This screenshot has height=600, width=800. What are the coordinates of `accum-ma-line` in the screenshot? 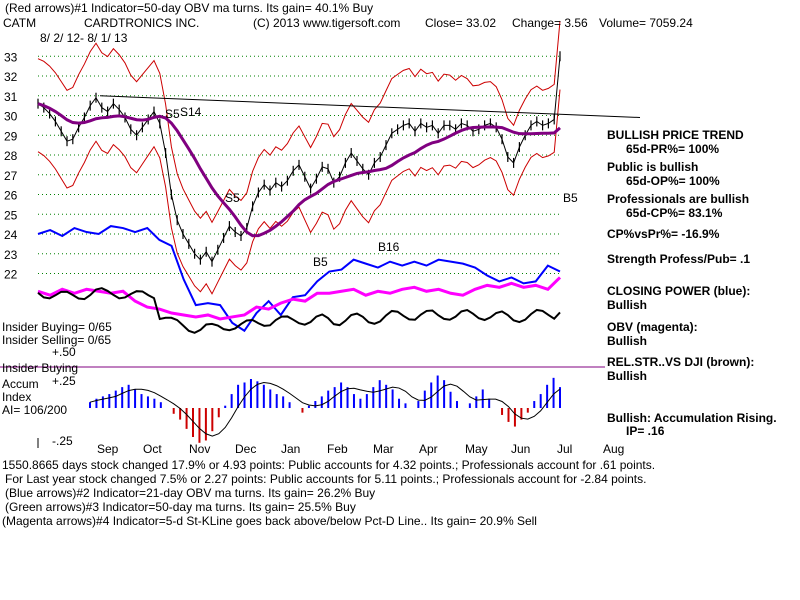 It's located at (325, 409).